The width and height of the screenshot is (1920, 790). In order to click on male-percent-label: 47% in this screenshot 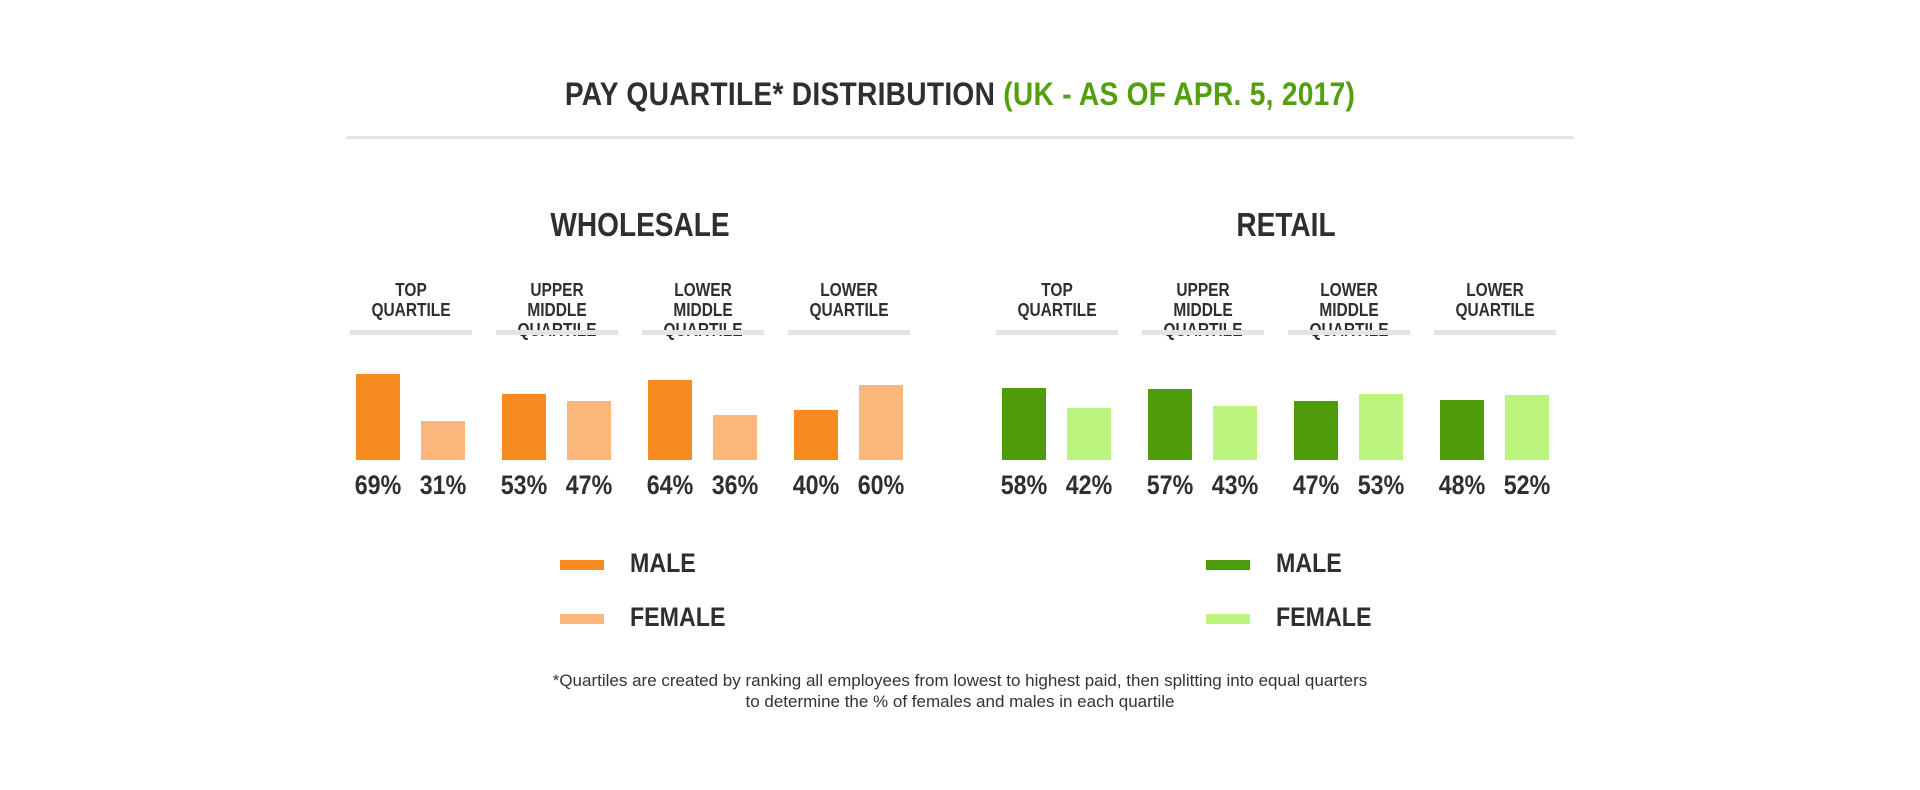, I will do `click(1316, 485)`.